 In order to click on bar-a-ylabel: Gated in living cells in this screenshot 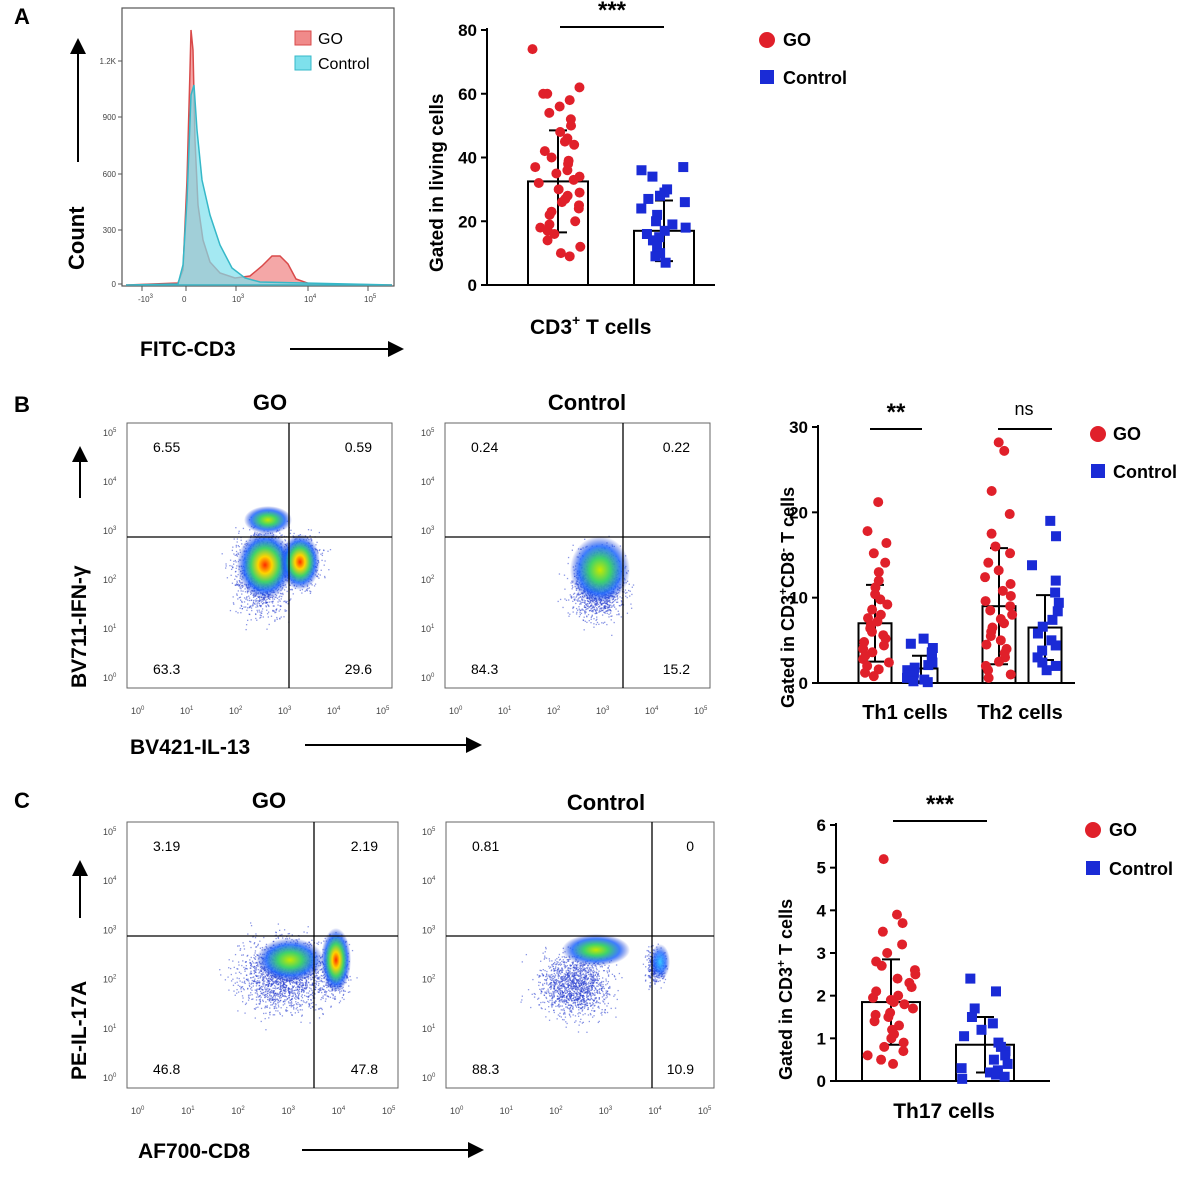, I will do `click(437, 183)`.